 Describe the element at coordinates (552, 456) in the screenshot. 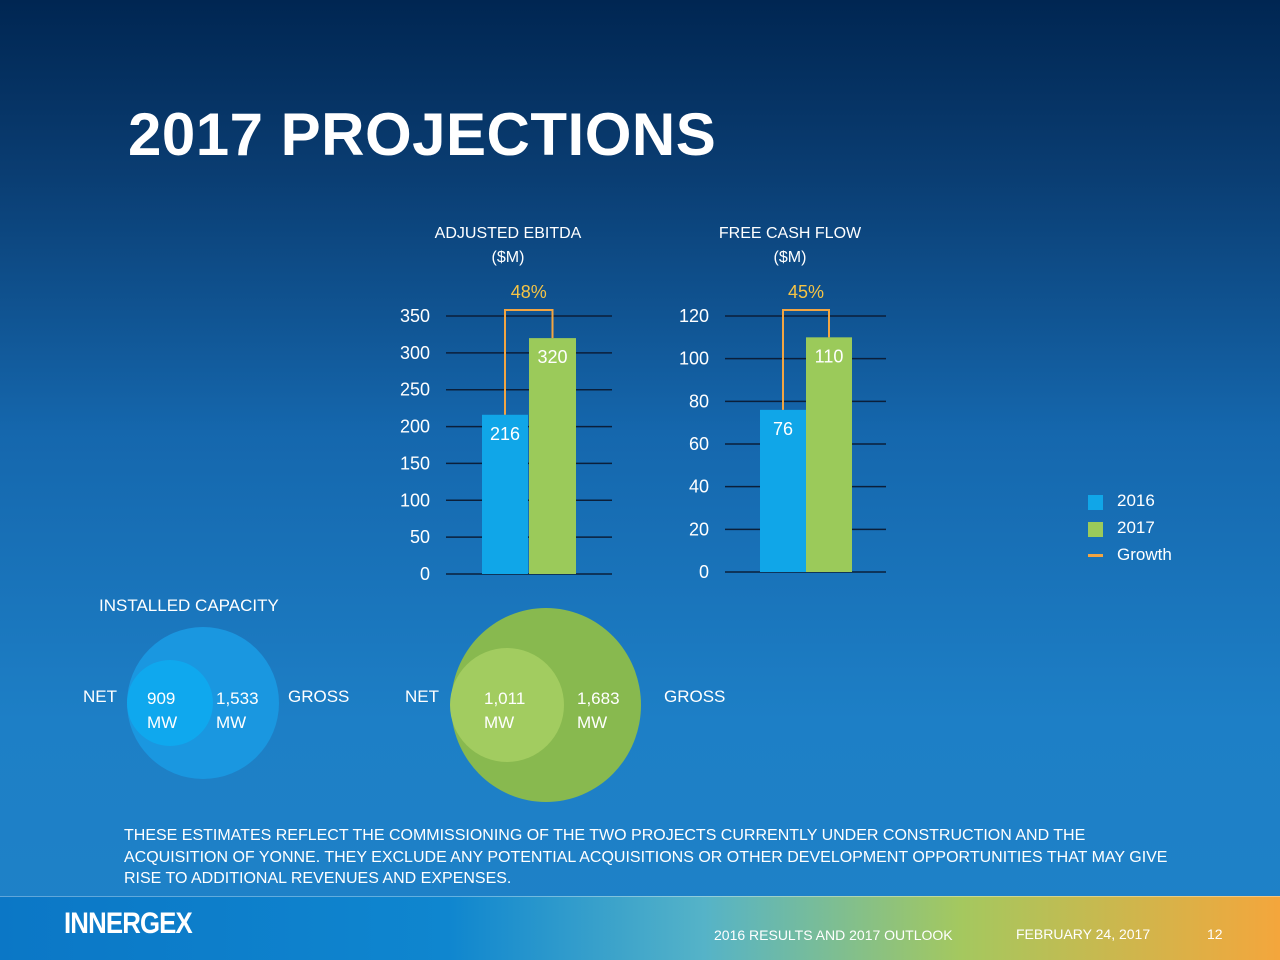

I see `bar-ebitda-2017` at that location.